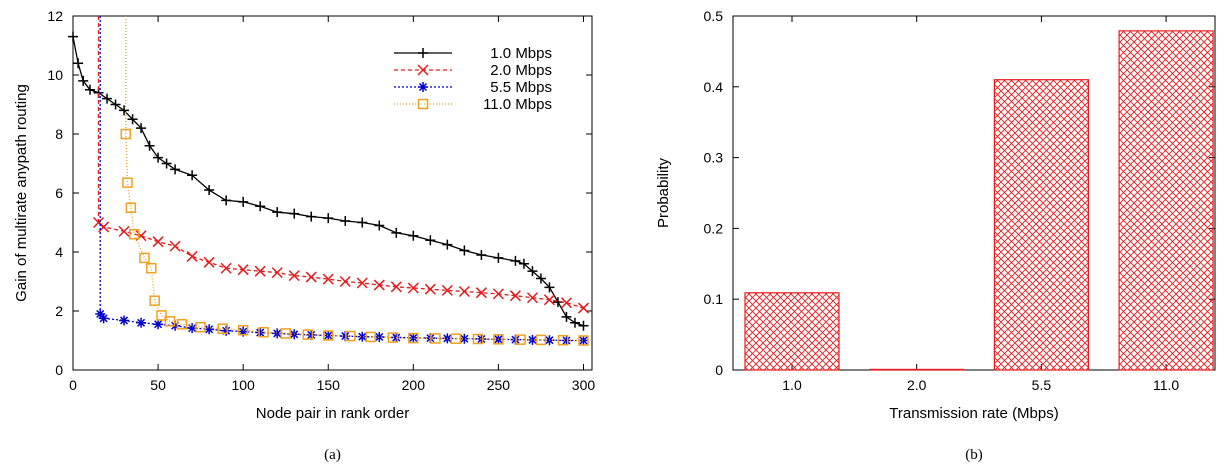 The width and height of the screenshot is (1226, 464). I want to click on chart-a-y-tick-label: 4, so click(59, 252).